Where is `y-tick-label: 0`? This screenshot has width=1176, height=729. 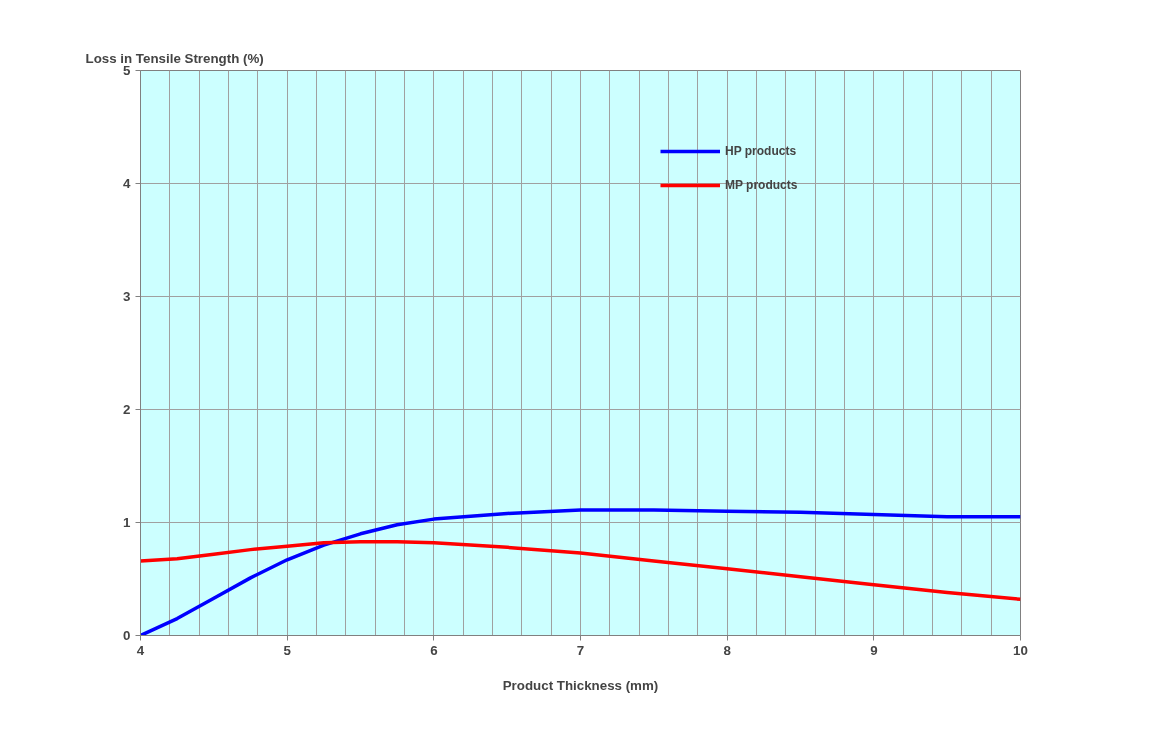 y-tick-label: 0 is located at coordinates (127, 635).